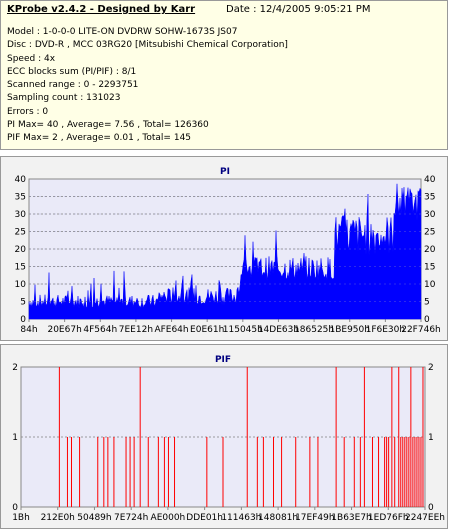 Image resolution: width=450 pixels, height=530 pixels. Describe the element at coordinates (15, 438) in the screenshot. I see `pif-ytick-left: 1` at that location.